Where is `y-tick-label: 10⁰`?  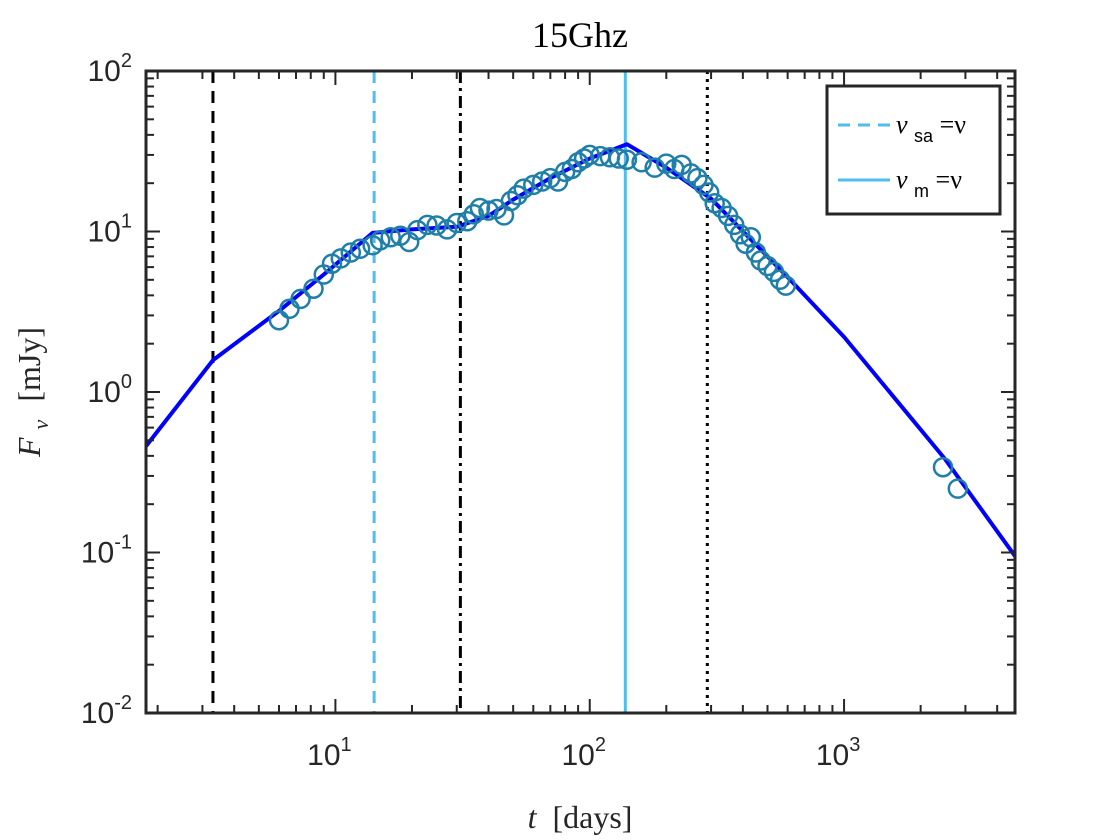
y-tick-label: 10⁰ is located at coordinates (110, 390).